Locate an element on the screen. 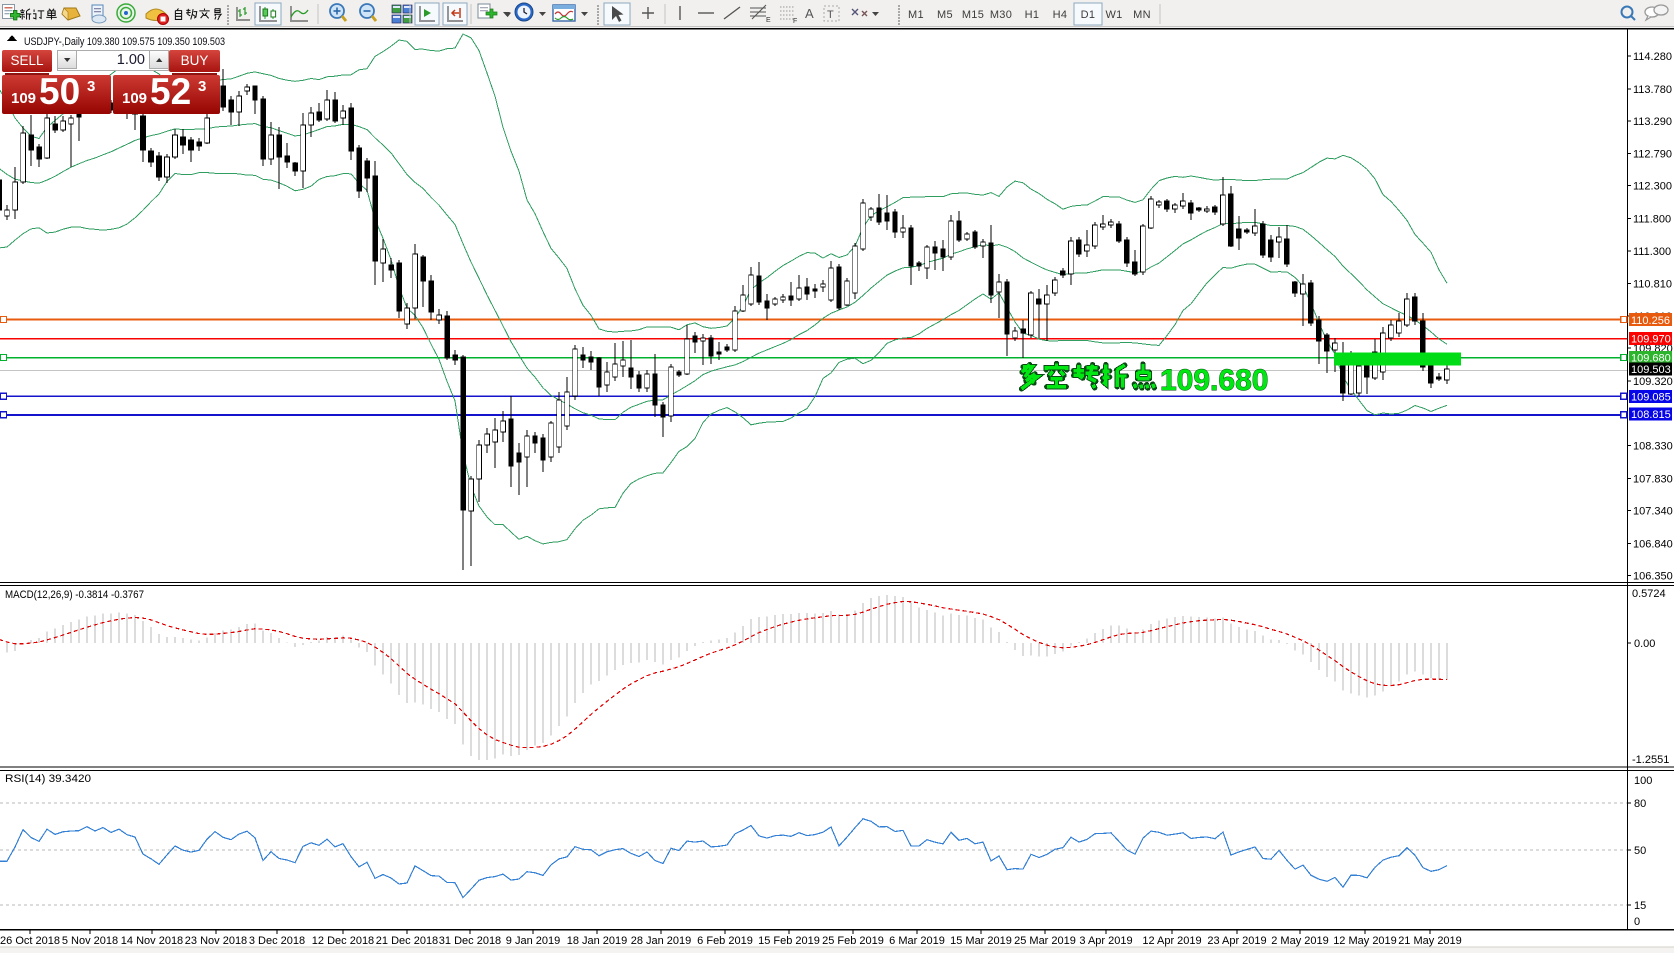 This screenshot has height=953, width=1674. svg-text: RSI(14) 39.3420 is located at coordinates (48, 779).